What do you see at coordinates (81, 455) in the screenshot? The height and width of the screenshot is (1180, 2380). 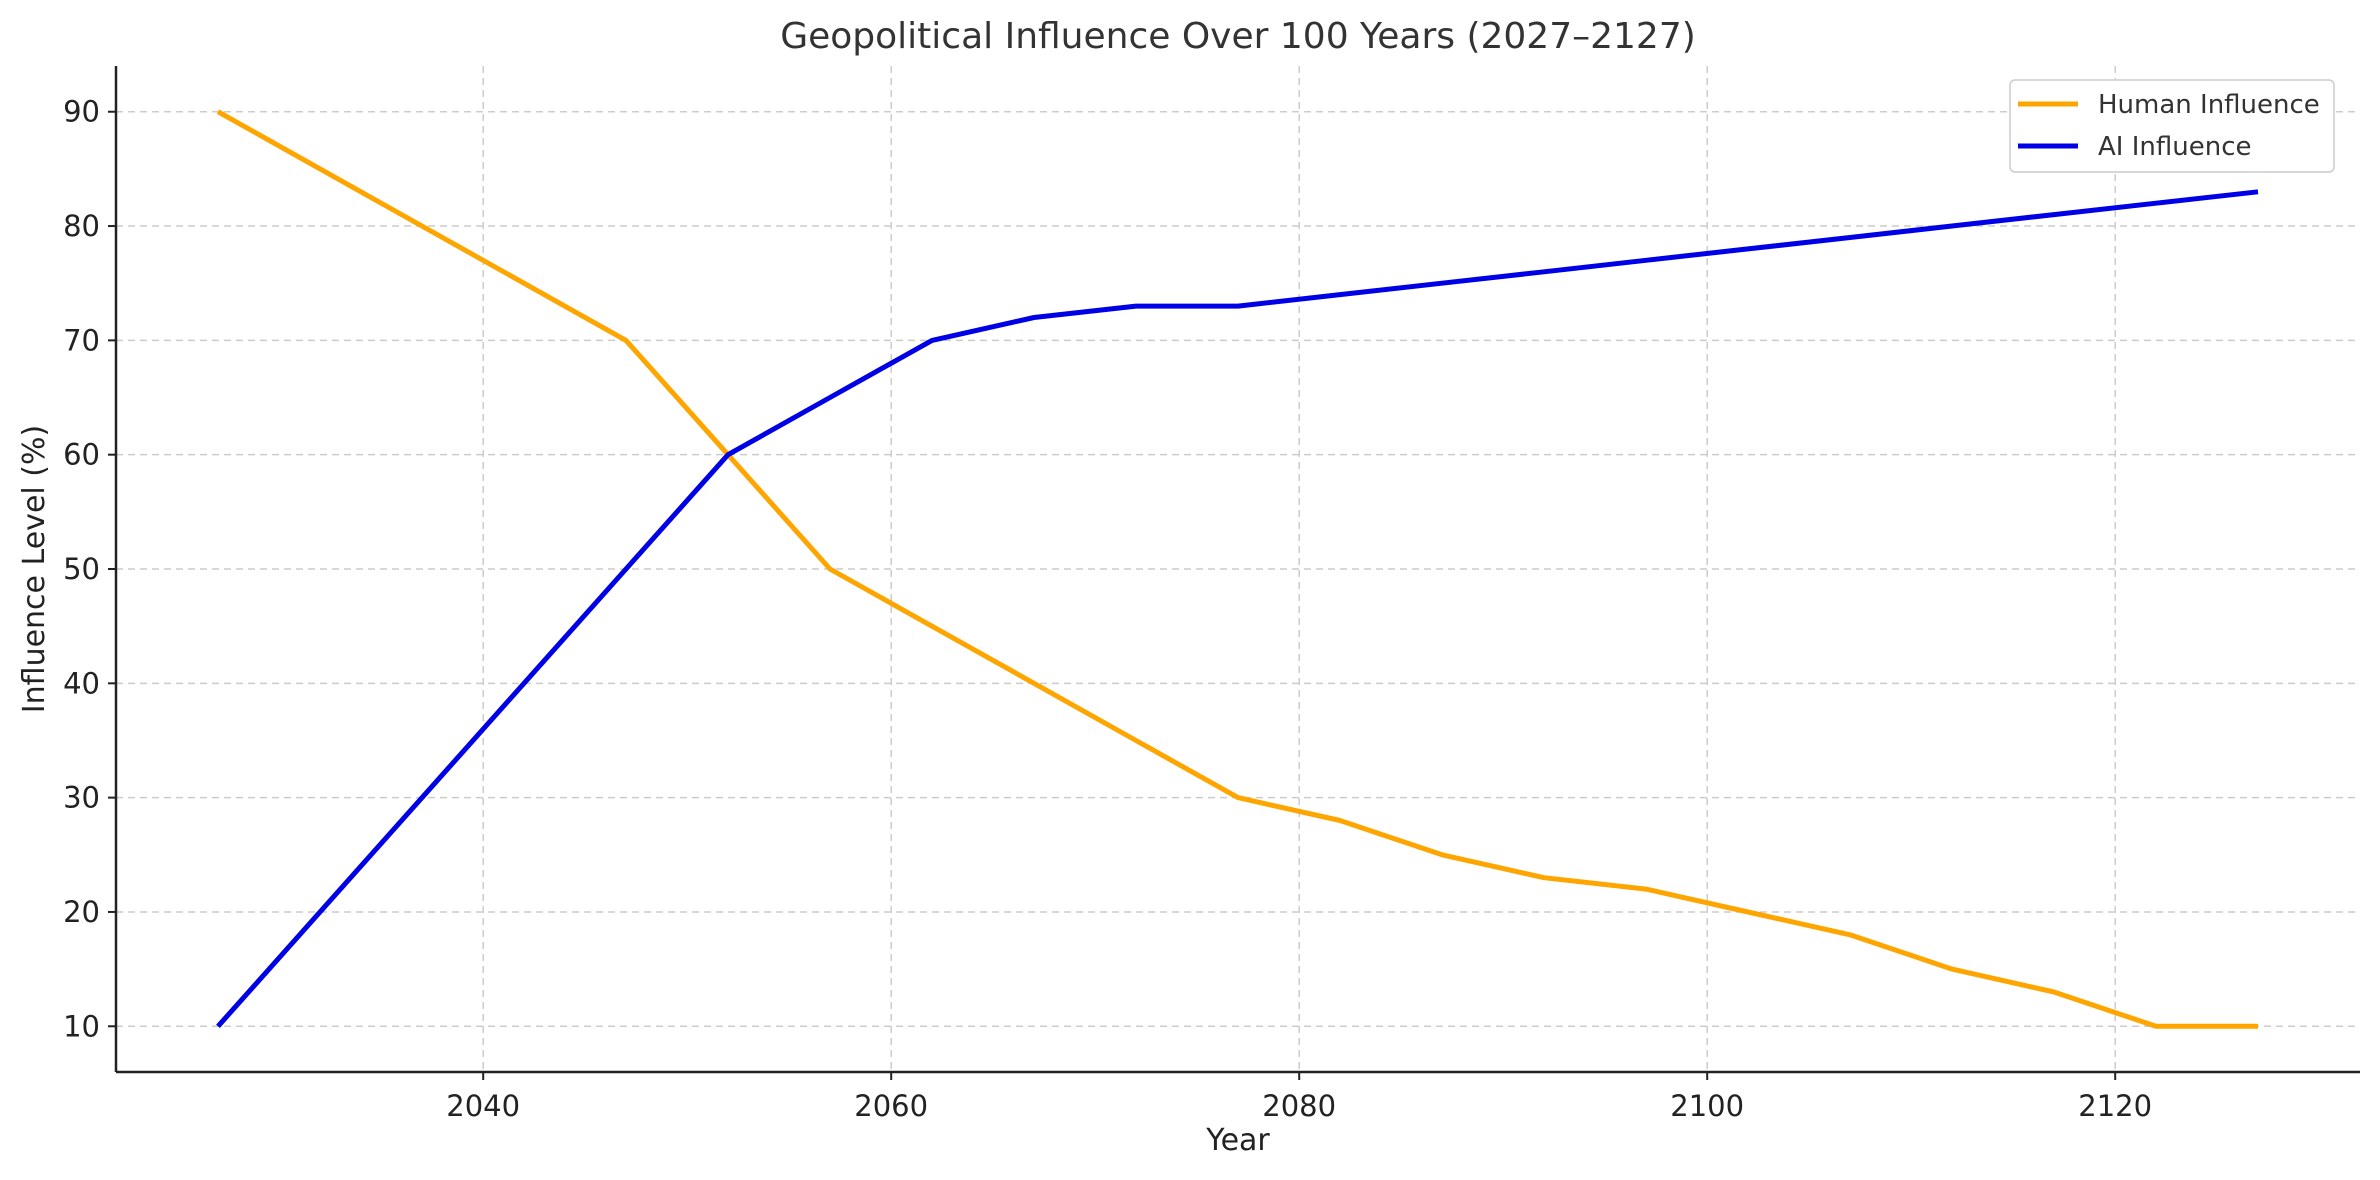 I see `y-tick-label-60: 60` at bounding box center [81, 455].